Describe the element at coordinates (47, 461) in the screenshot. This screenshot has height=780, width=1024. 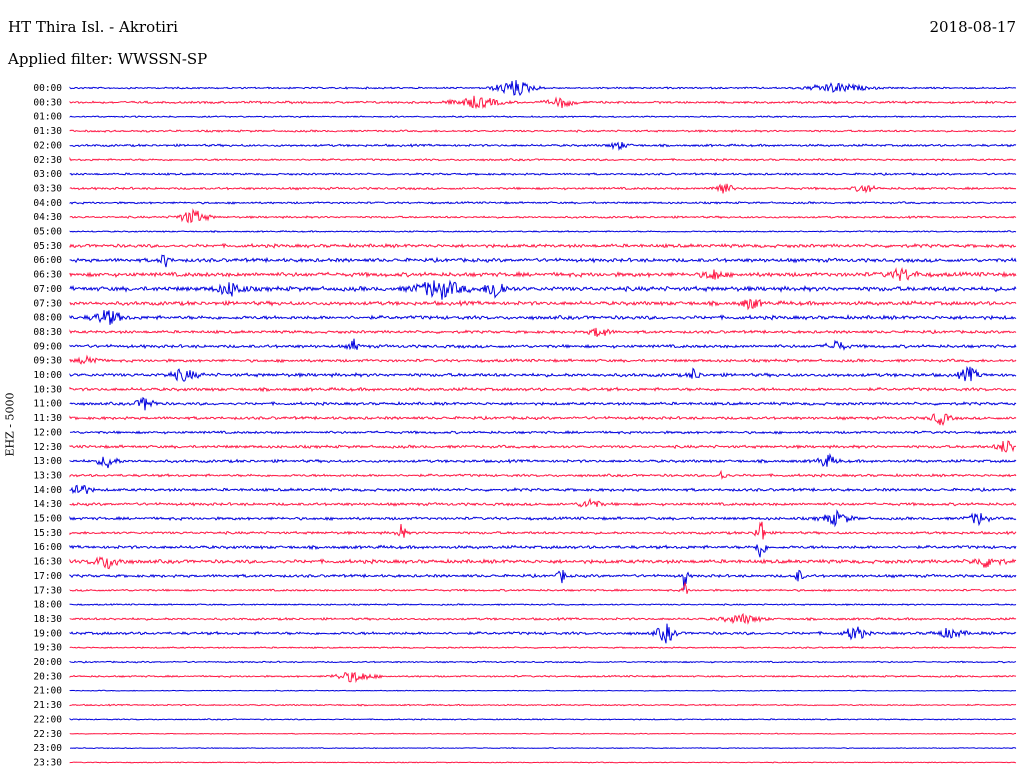
I see `row-label: 13:00` at that location.